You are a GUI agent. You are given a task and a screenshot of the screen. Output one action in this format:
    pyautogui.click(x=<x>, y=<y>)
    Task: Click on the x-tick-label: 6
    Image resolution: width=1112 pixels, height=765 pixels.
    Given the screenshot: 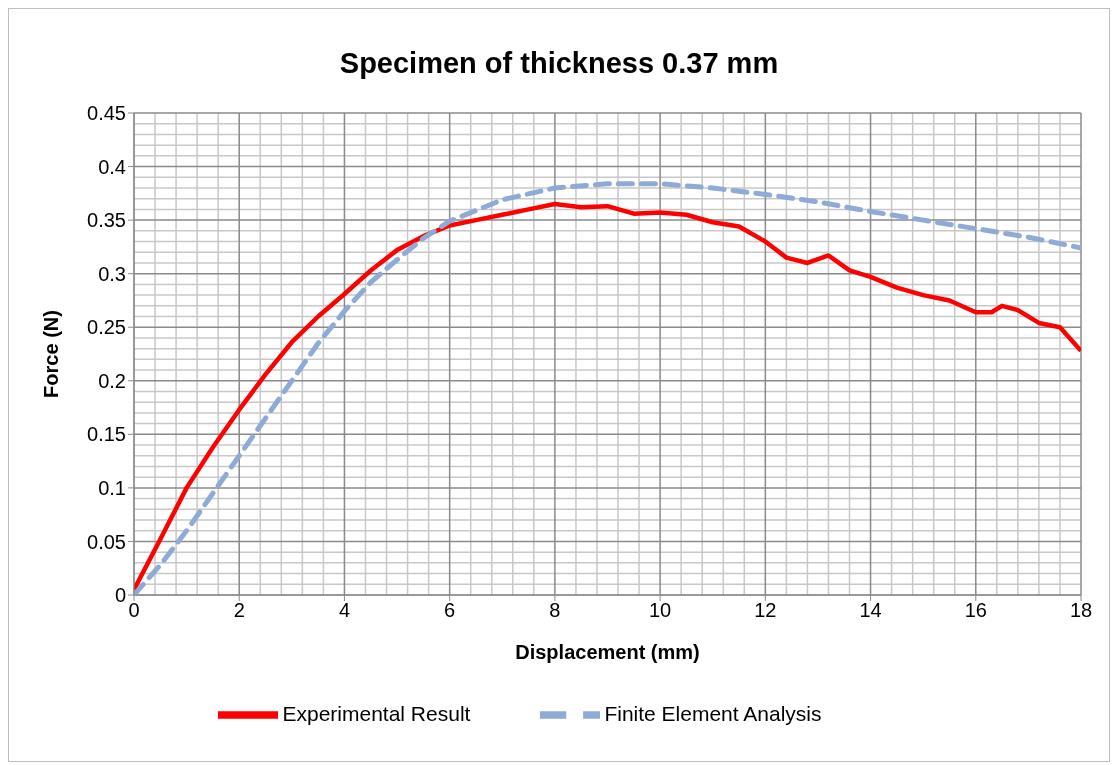 What is the action you would take?
    pyautogui.click(x=450, y=610)
    